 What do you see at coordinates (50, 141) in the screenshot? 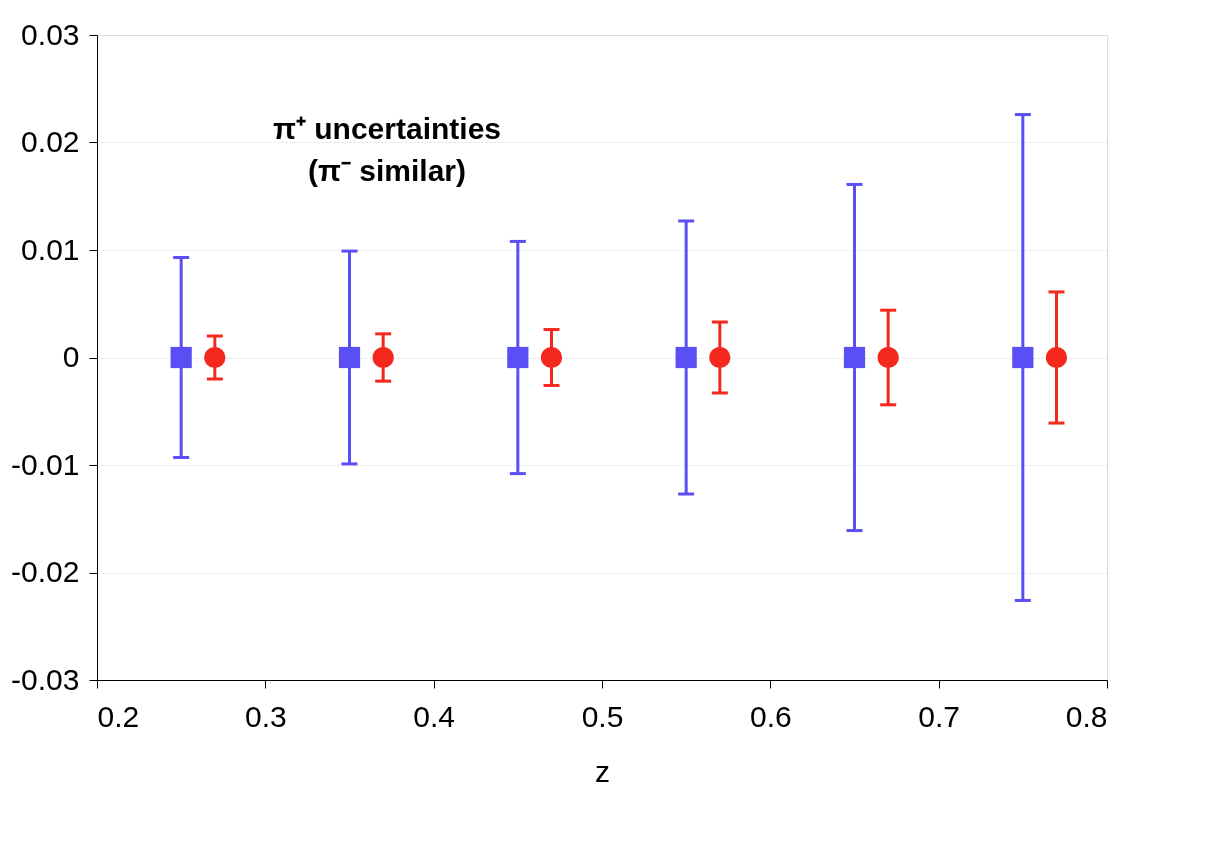
I see `y-tick-label: 0.02` at bounding box center [50, 141].